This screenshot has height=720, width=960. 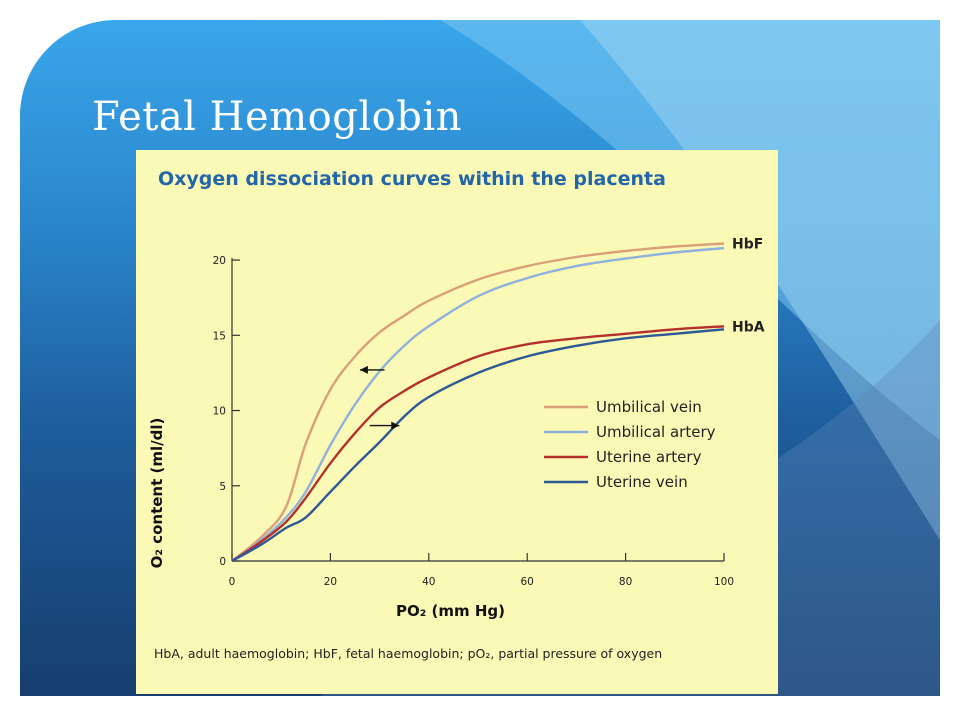 I want to click on curve-label-hba: HbA, so click(x=748, y=327).